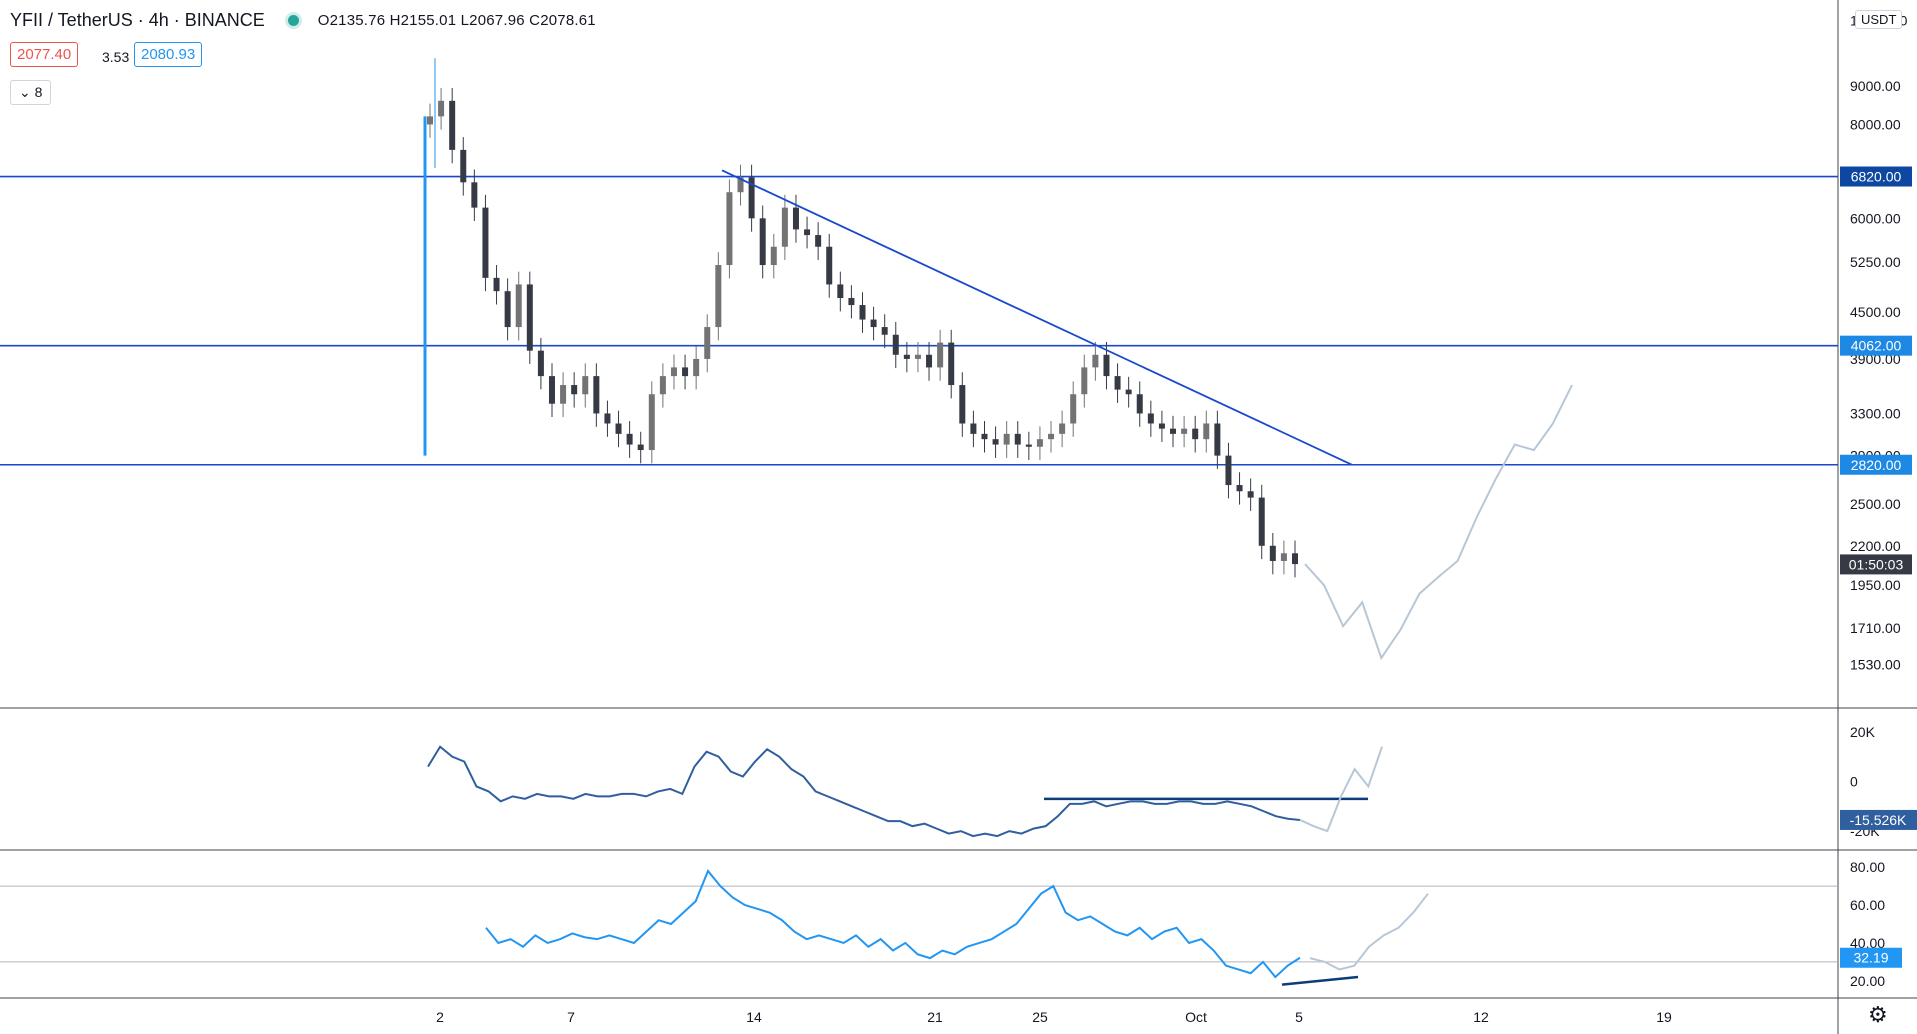 The image size is (1917, 1034). I want to click on time-tick-label: 2, so click(440, 1017).